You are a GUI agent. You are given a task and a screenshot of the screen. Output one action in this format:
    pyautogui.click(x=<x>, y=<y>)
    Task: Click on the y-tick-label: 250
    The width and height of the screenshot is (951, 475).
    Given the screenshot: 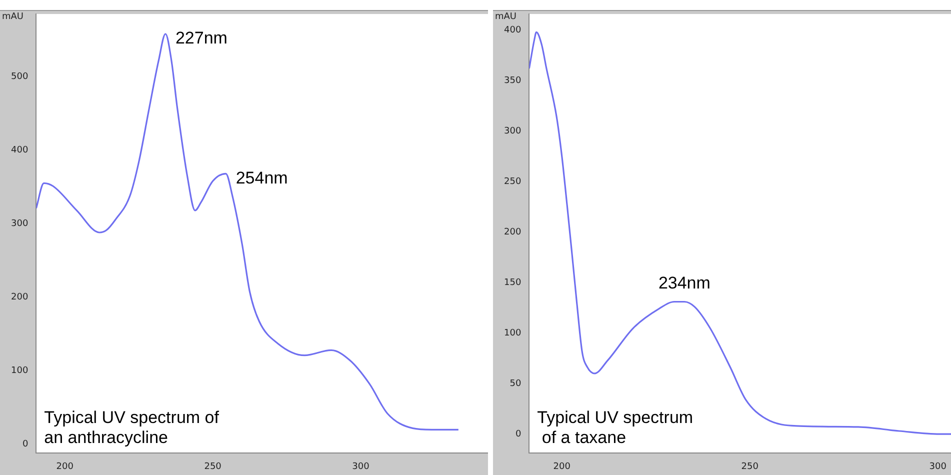 What is the action you would take?
    pyautogui.click(x=513, y=181)
    